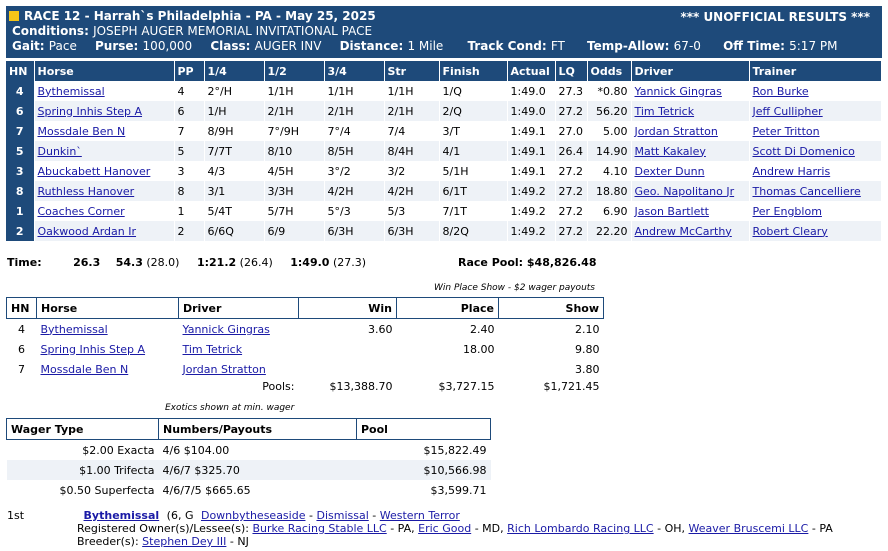 The image size is (888, 551). What do you see at coordinates (787, 211) in the screenshot?
I see `trainer-cell-link: Per Engblom` at bounding box center [787, 211].